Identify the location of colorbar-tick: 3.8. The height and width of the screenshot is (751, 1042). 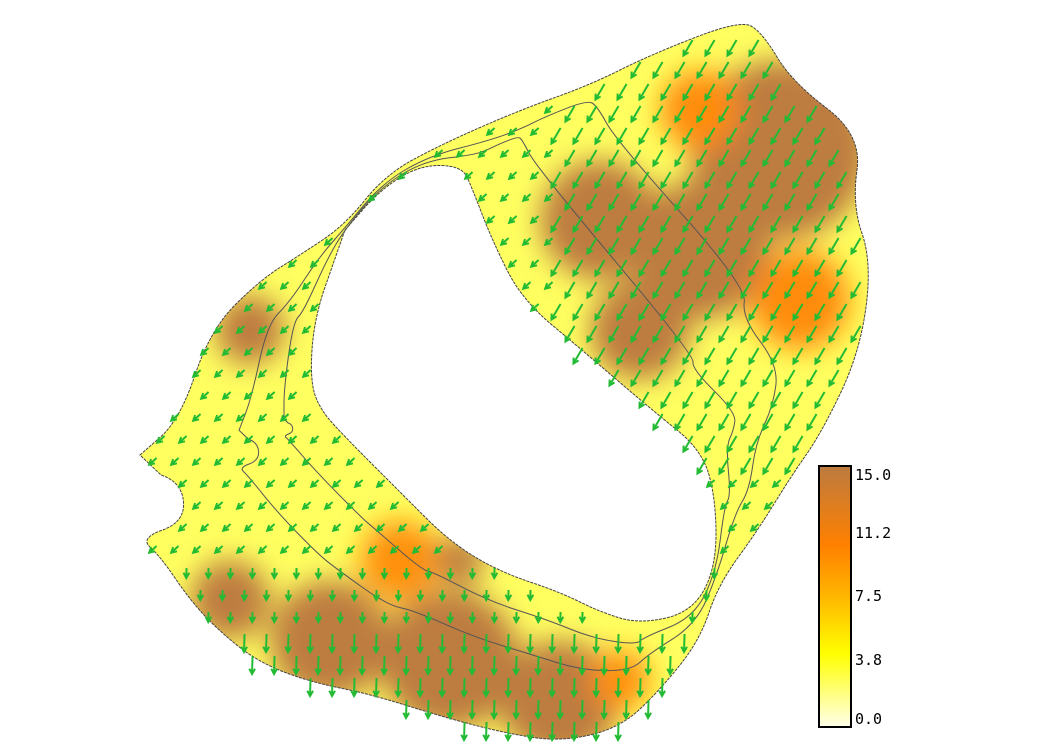
(869, 660).